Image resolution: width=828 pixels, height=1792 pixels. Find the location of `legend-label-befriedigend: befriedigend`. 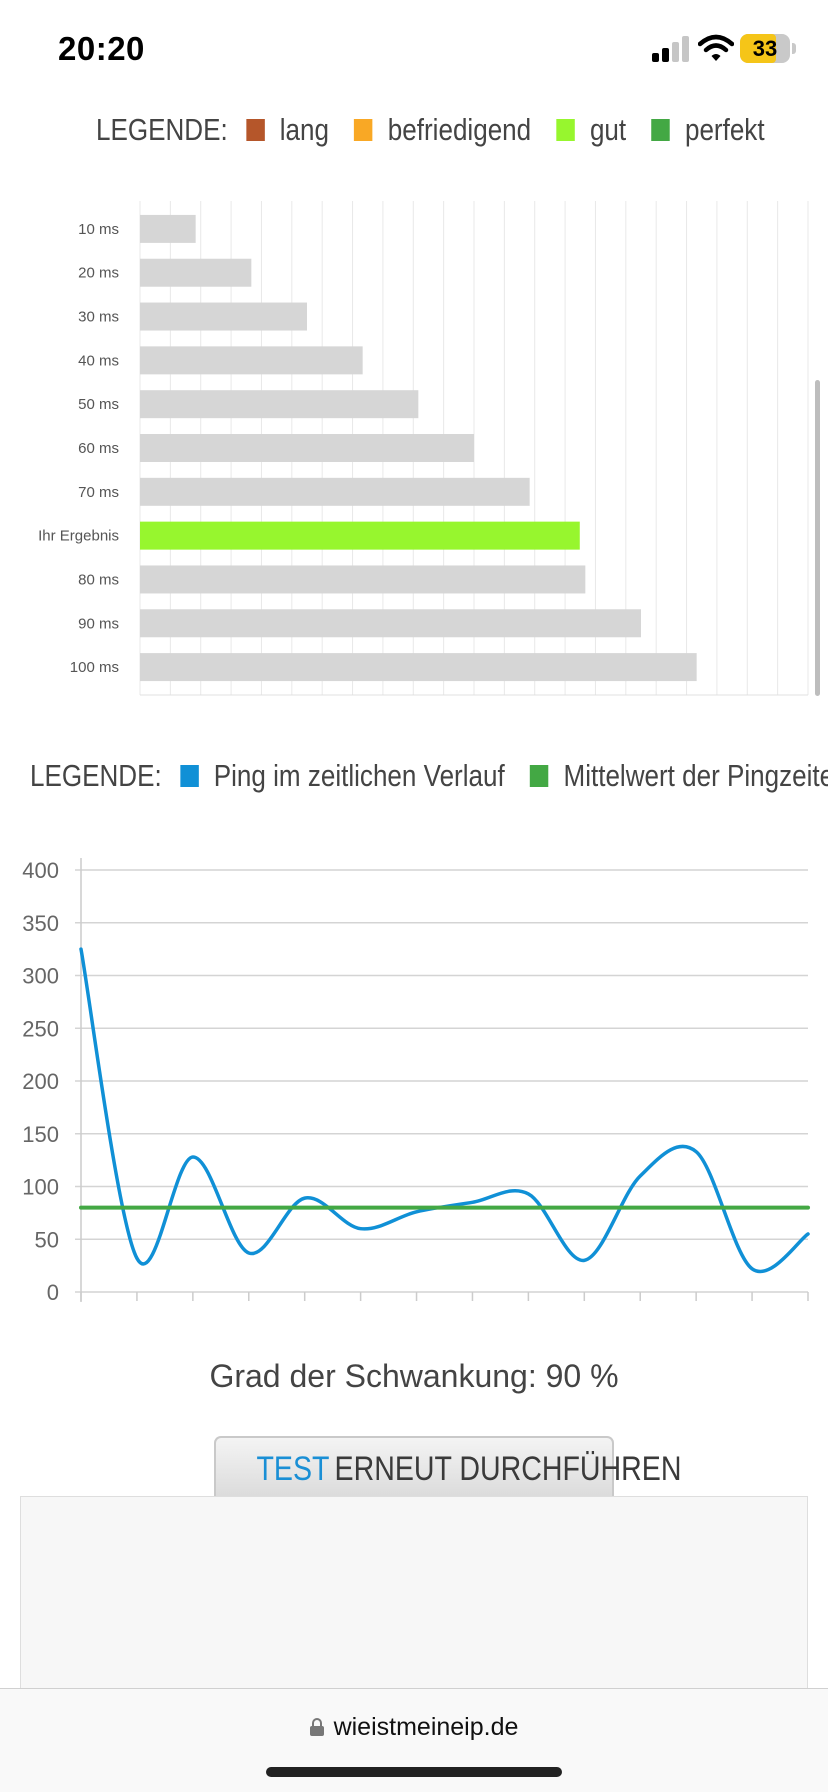

legend-label-befriedigend: befriedigend is located at coordinates (459, 129).